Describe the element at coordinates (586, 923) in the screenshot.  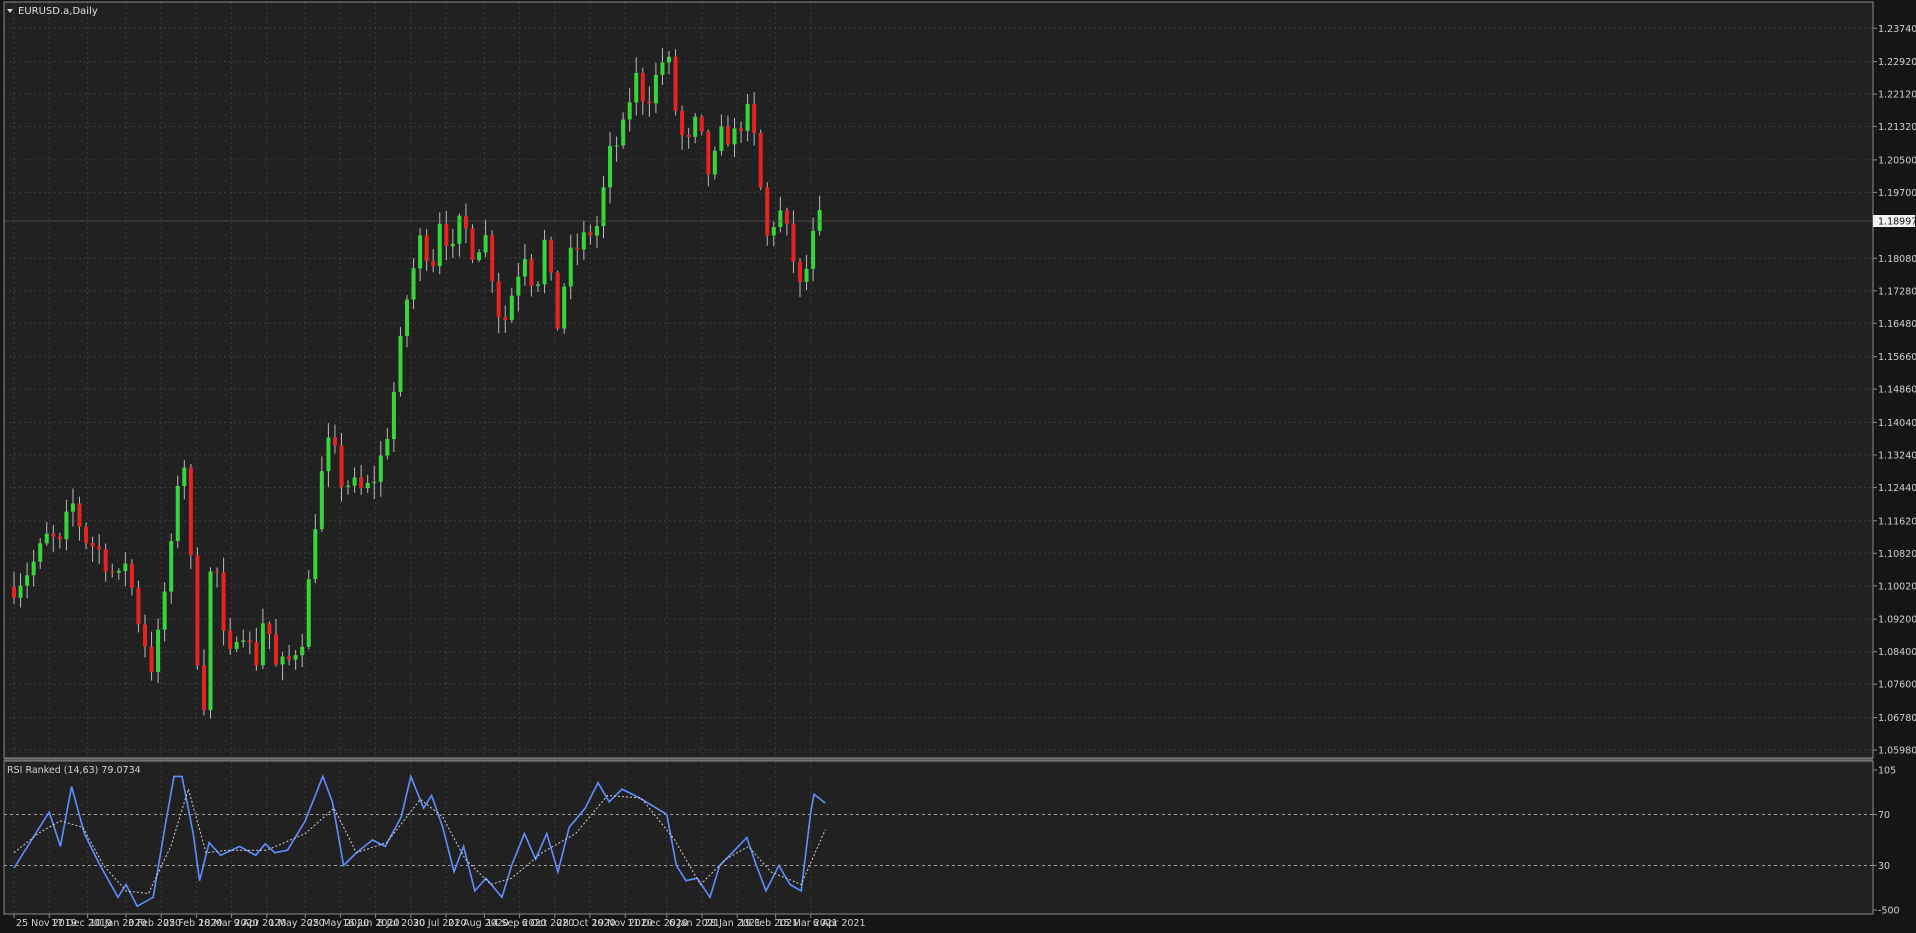
I see `x-tick-label: 28 Oct 2020` at that location.